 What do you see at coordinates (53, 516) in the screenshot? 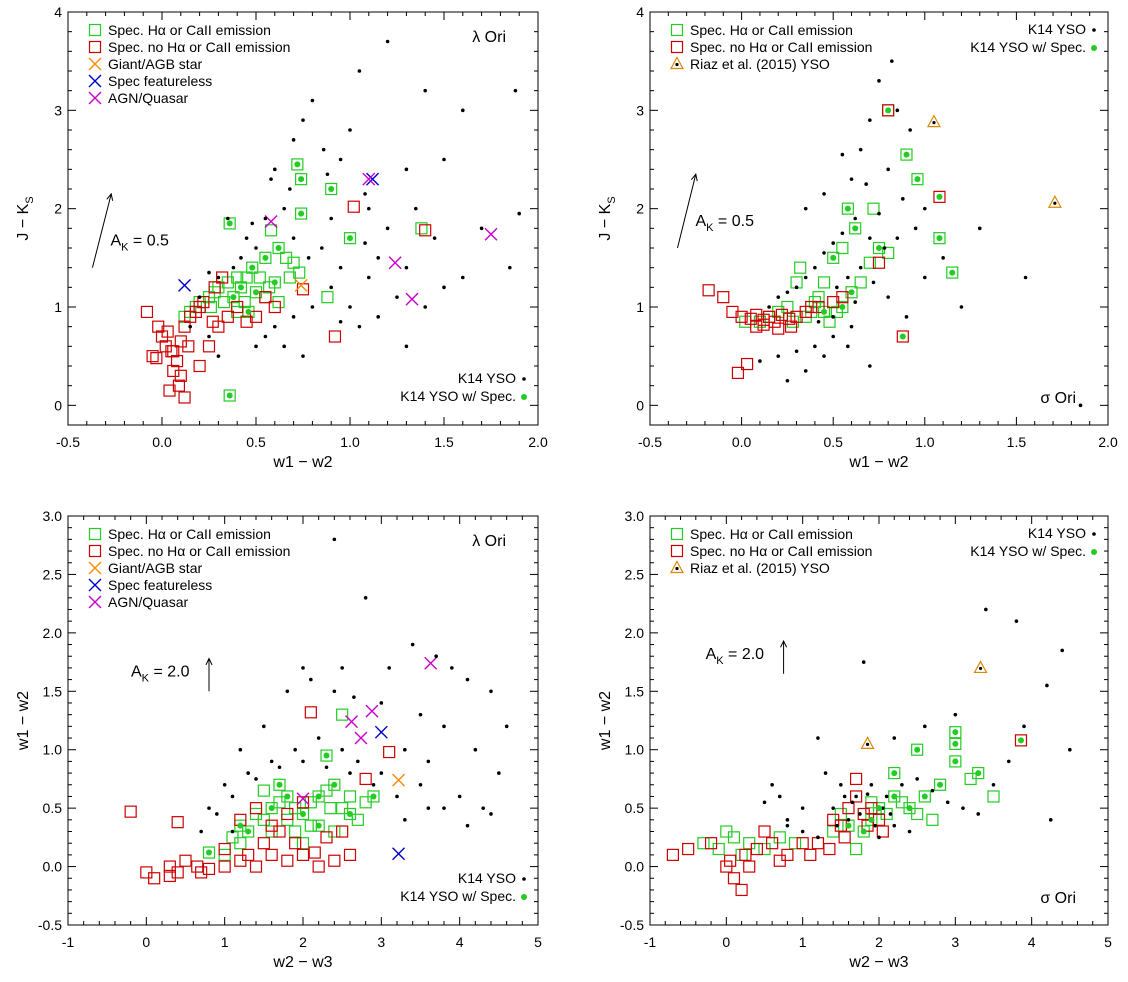
I see `y-tick-label: 3.0` at bounding box center [53, 516].